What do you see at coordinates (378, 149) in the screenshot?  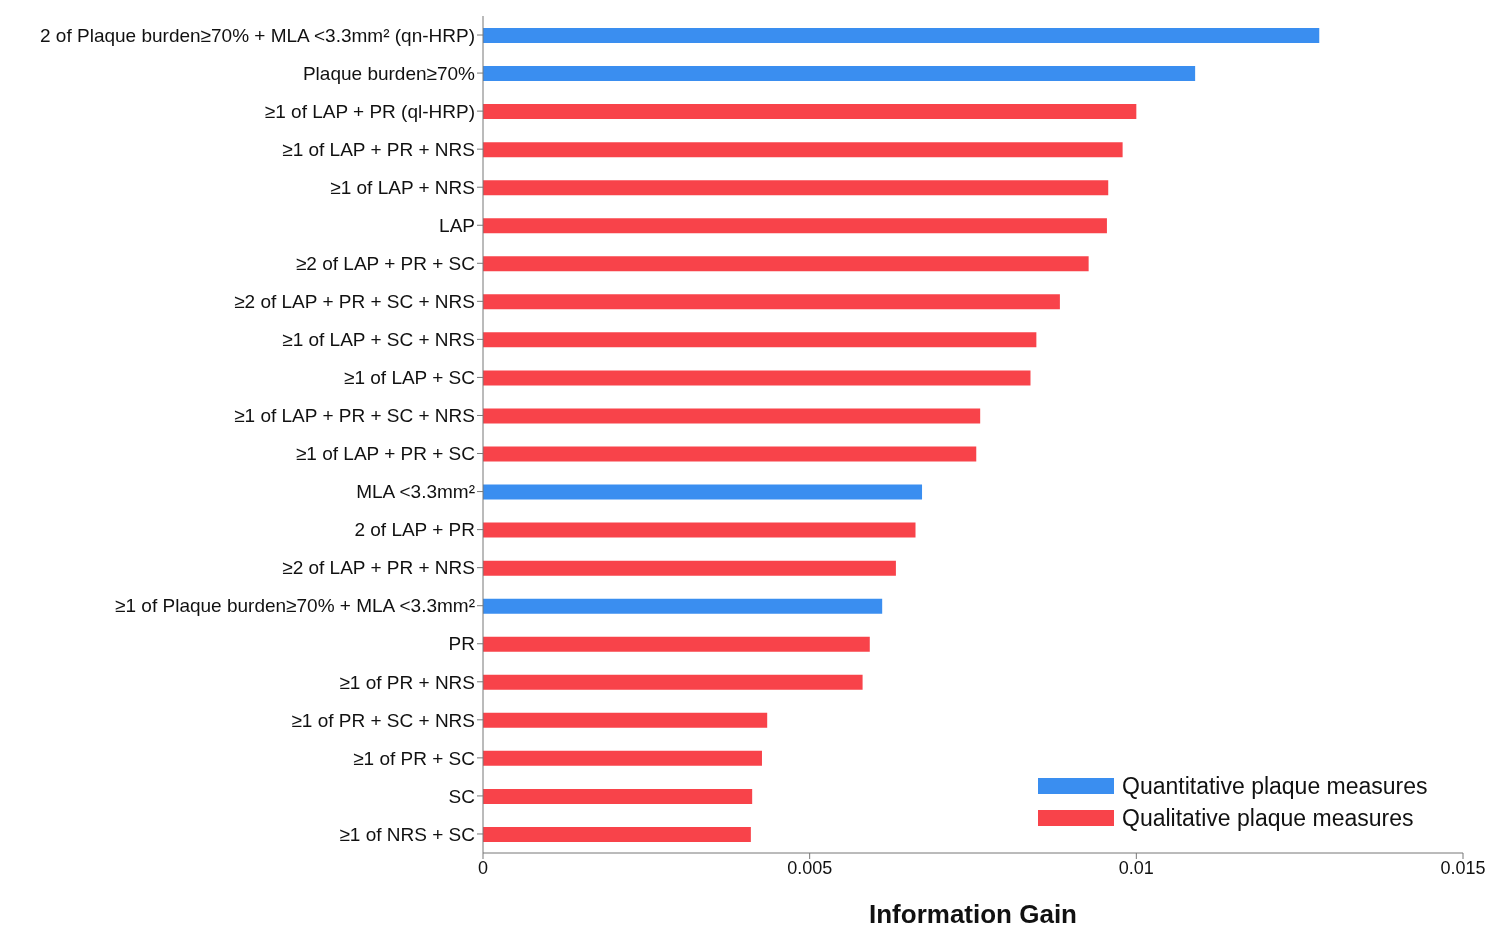 I see `y-tick-label: ≥1 of LAP + PR + NRS` at bounding box center [378, 149].